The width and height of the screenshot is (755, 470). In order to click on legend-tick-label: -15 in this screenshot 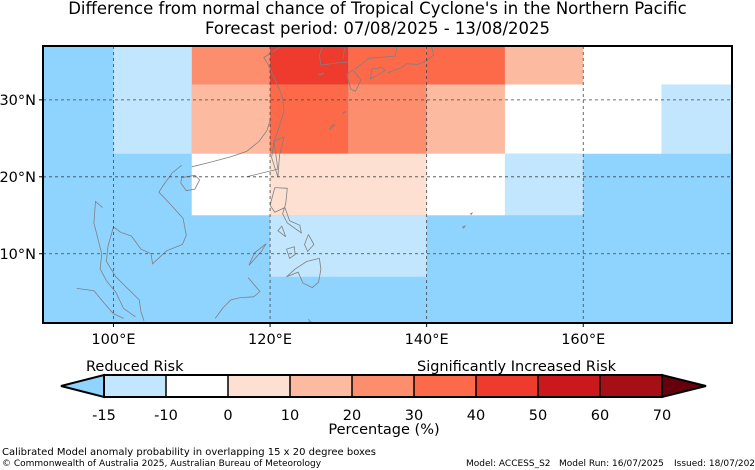, I will do `click(104, 416)`.